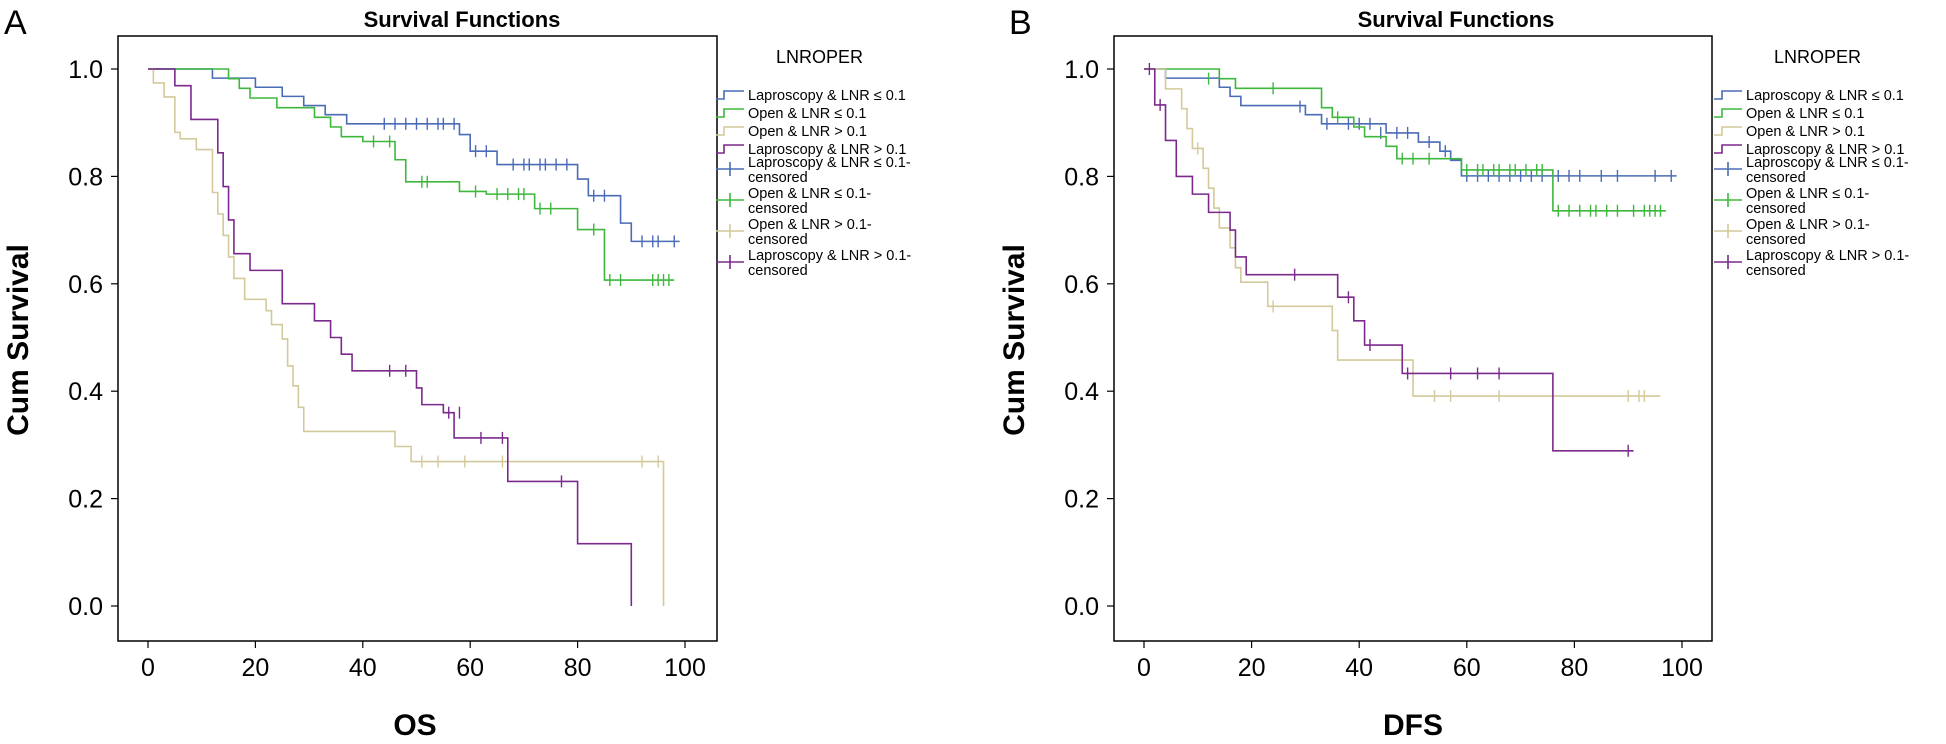  I want to click on x-axis-label-a: OS, so click(414, 725).